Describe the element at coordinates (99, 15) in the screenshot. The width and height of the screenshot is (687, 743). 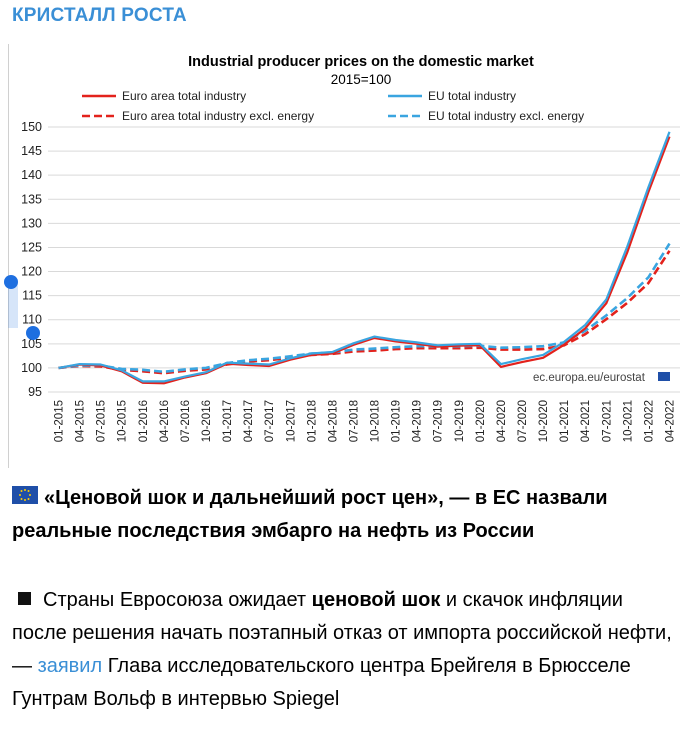
I see `channel-name: КРИСТАЛЛ РОСТА` at that location.